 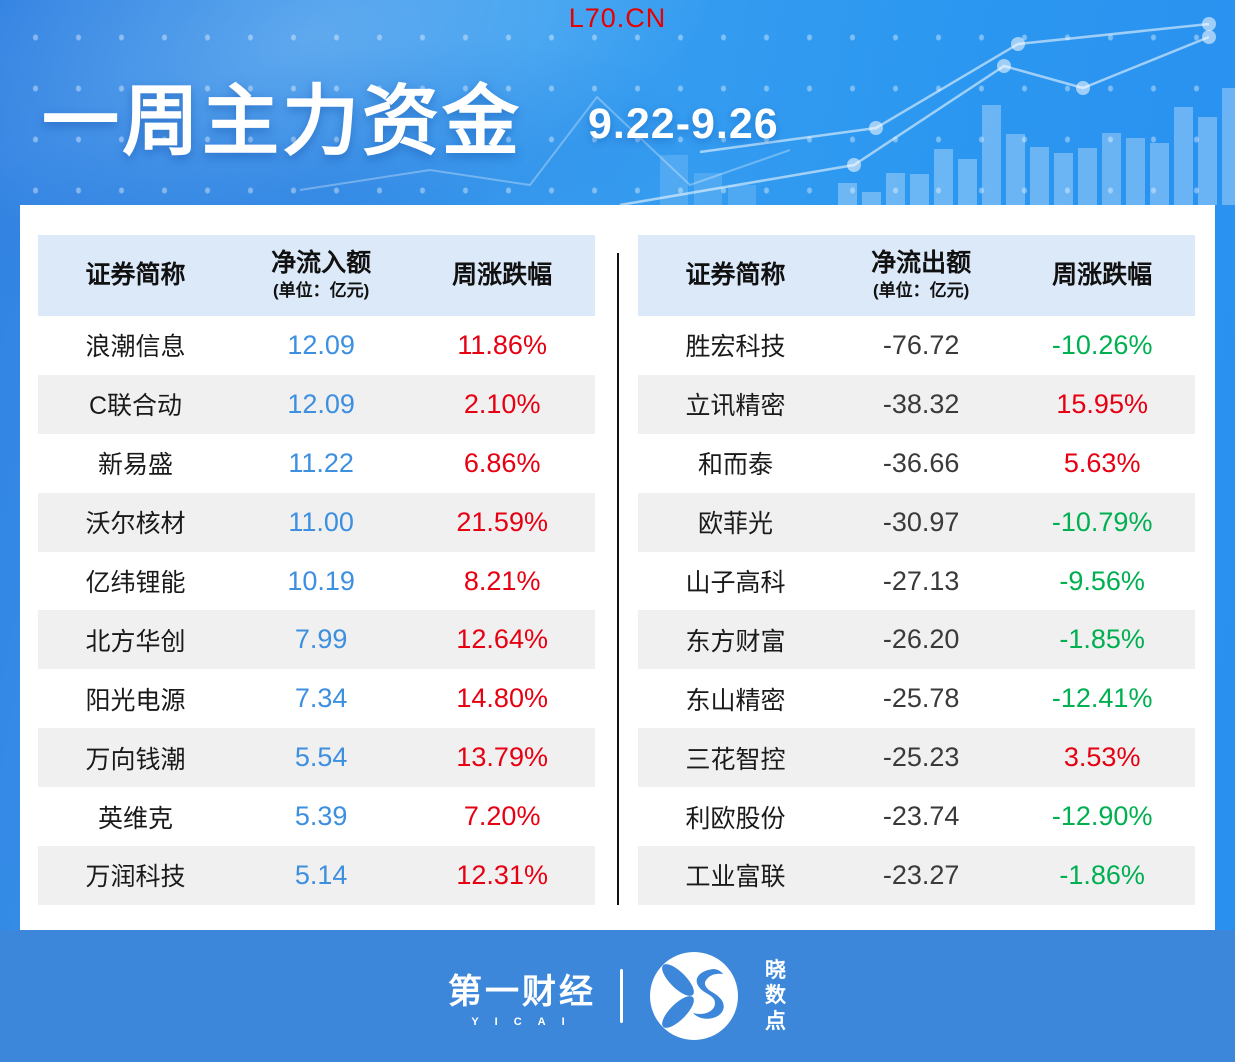 I want to click on table-row: 东方财富 -26.20 -1.85%, so click(x=916, y=640).